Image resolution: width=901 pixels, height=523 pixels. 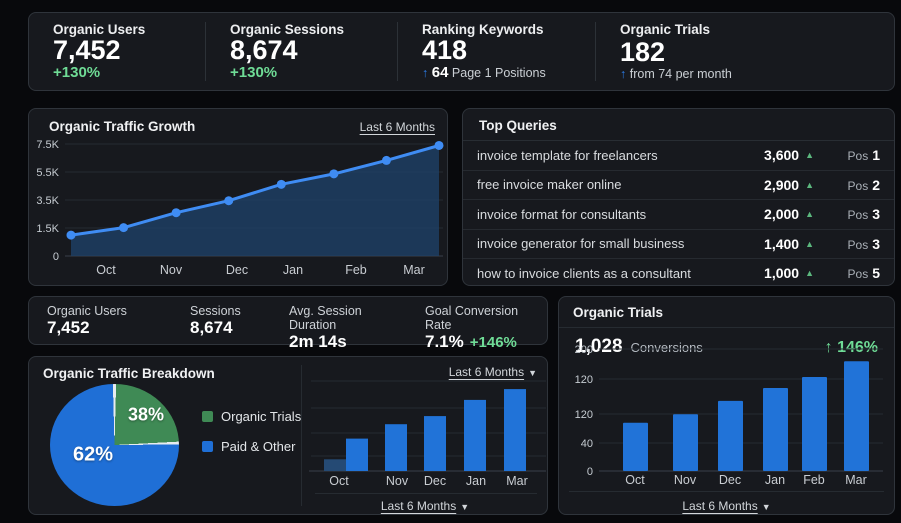 What do you see at coordinates (584, 350) in the screenshot?
I see `svg-text: 200` at bounding box center [584, 350].